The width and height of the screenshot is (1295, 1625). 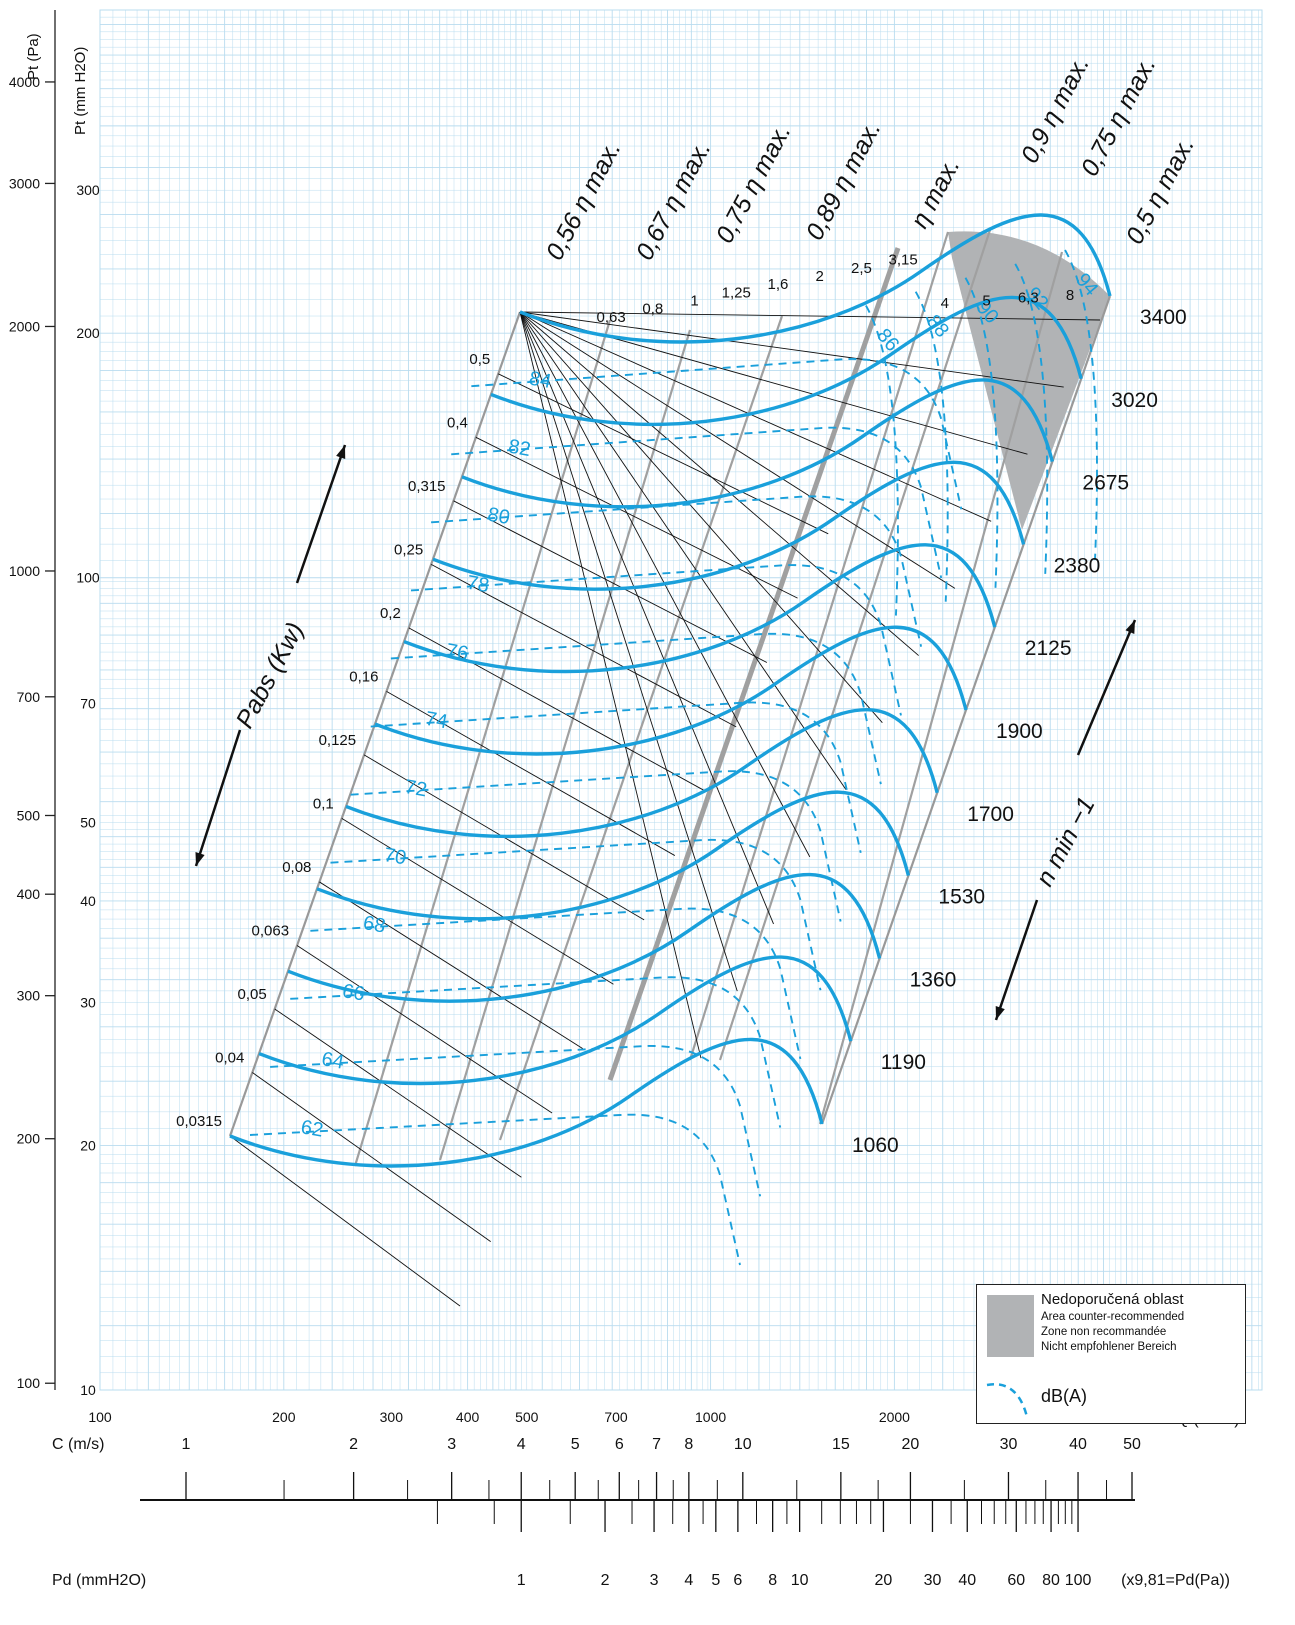 What do you see at coordinates (933, 1580) in the screenshot?
I see `pd-tick-label: 30` at bounding box center [933, 1580].